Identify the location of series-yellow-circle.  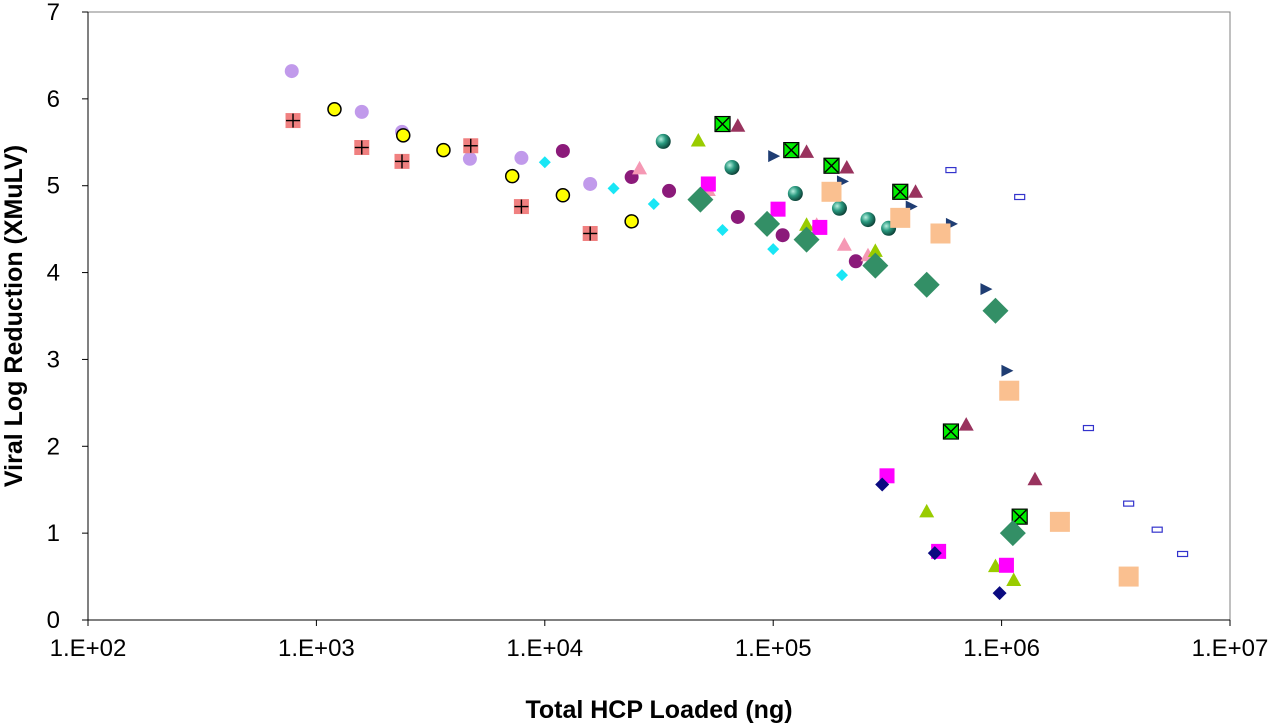
(483, 165).